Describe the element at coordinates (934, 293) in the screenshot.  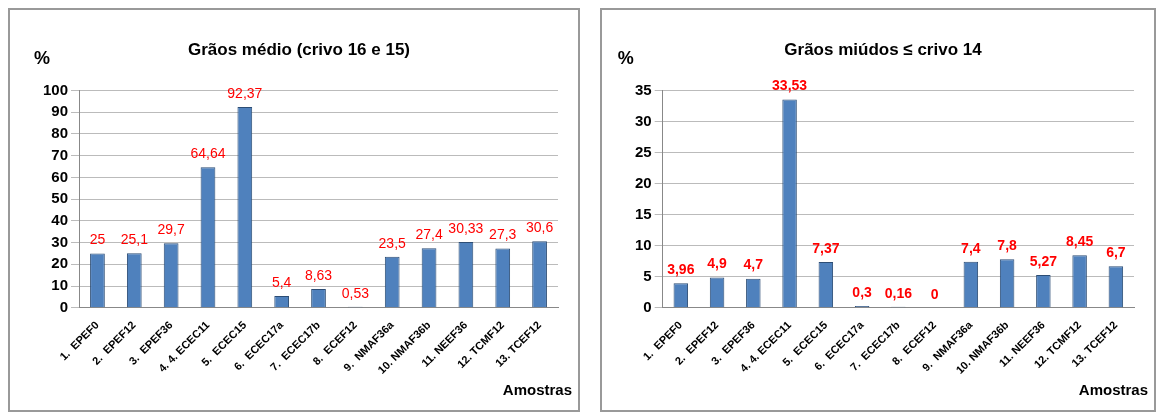
I see `data-label: 0` at that location.